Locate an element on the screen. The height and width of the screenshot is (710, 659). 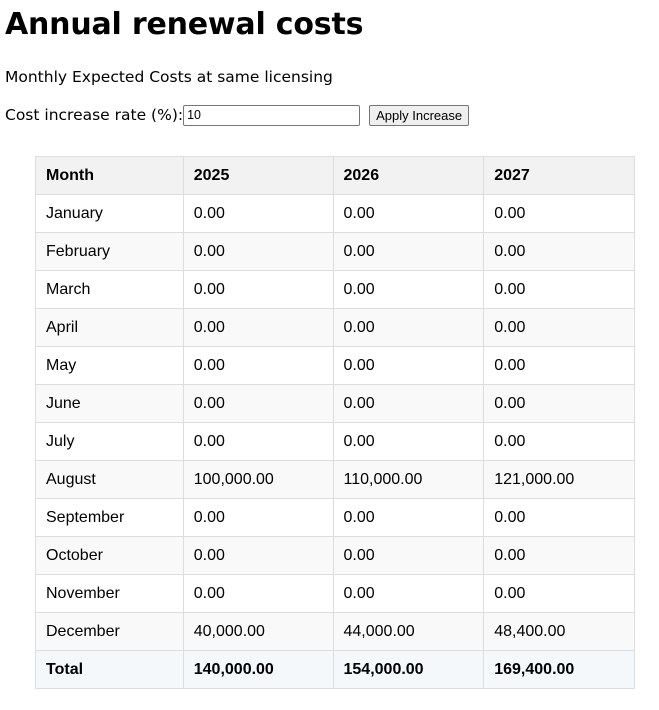
table-row: September 0.00 0.00 0.00 is located at coordinates (335, 517).